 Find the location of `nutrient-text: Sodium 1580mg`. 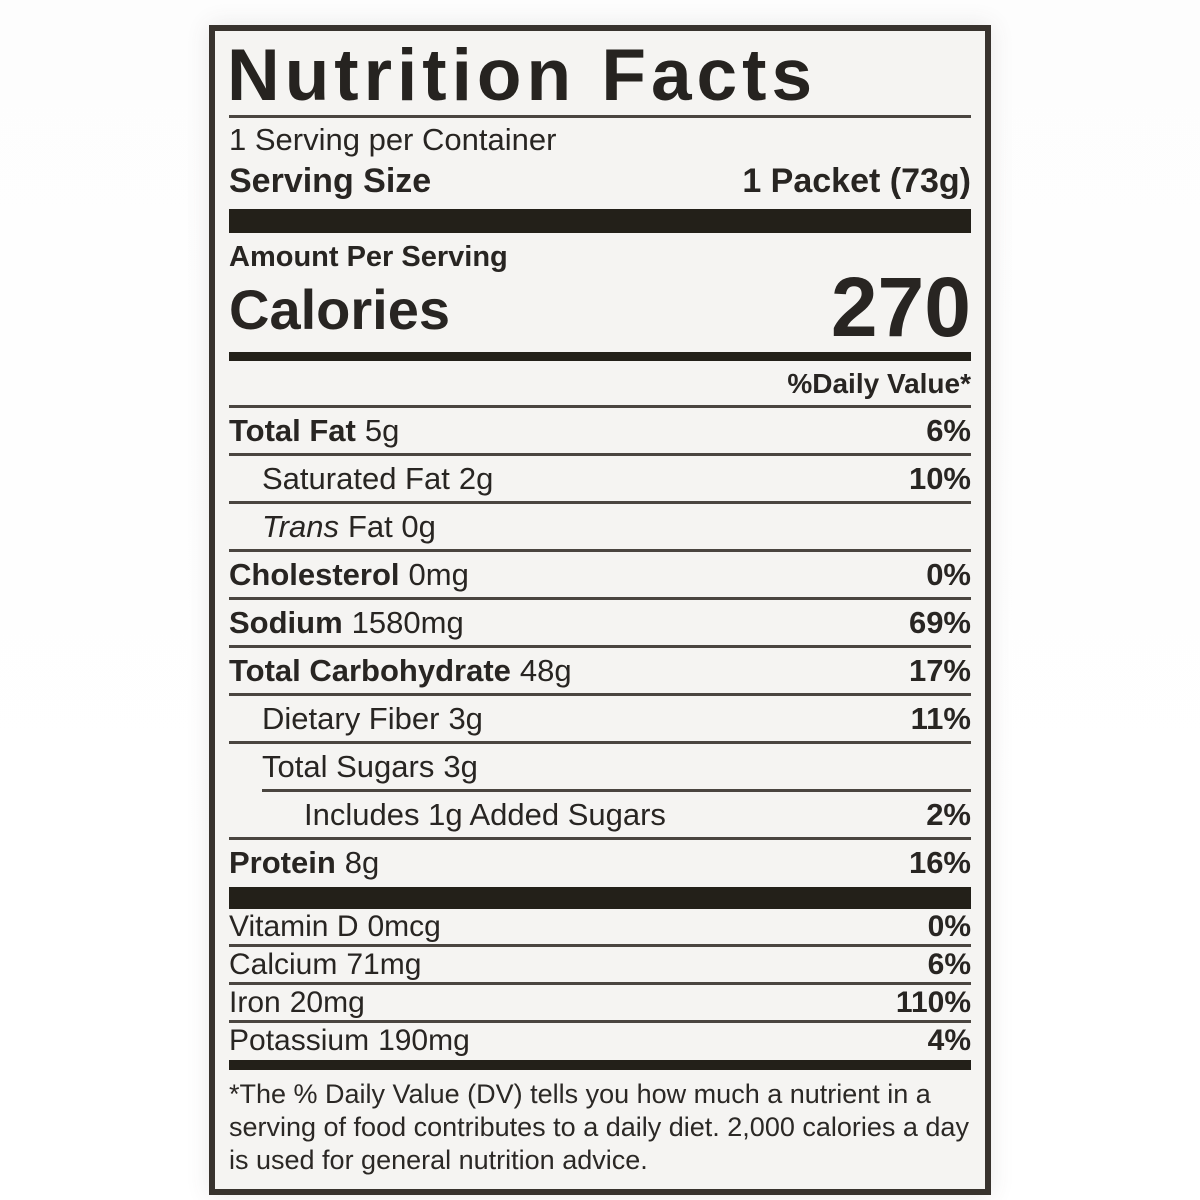

nutrient-text: Sodium 1580mg is located at coordinates (346, 623).